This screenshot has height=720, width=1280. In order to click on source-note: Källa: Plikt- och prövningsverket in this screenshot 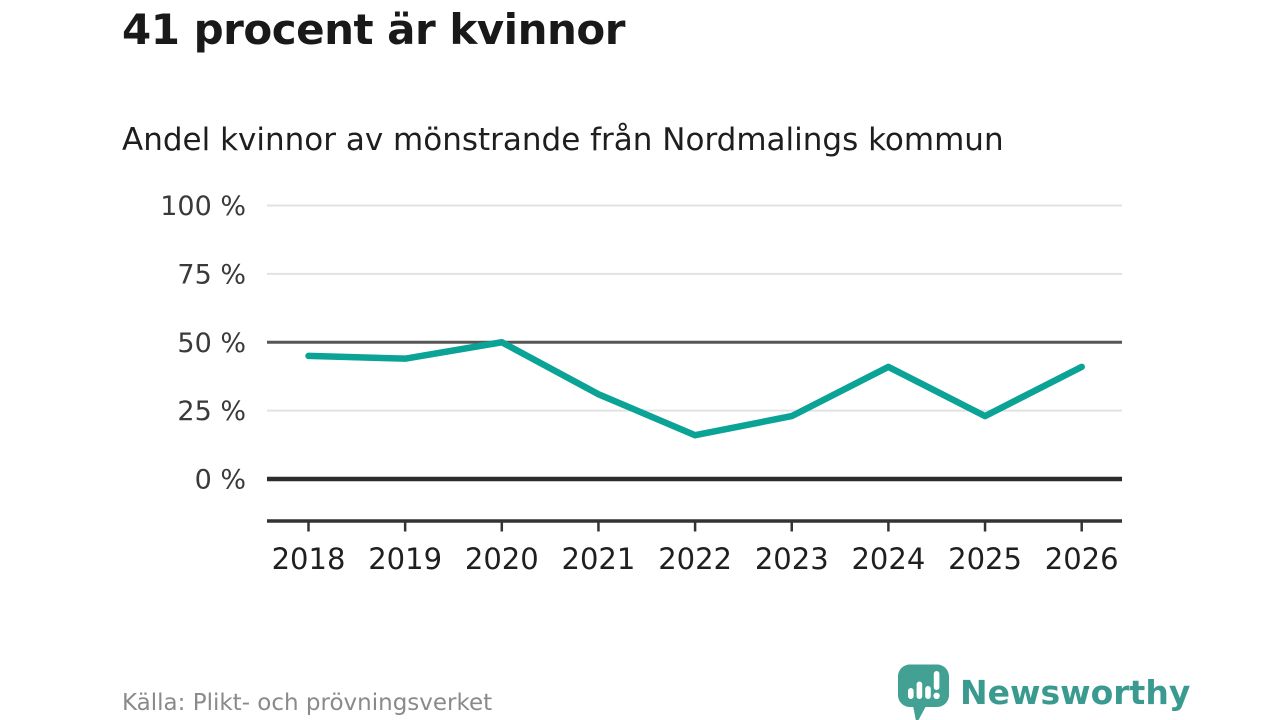, I will do `click(307, 703)`.